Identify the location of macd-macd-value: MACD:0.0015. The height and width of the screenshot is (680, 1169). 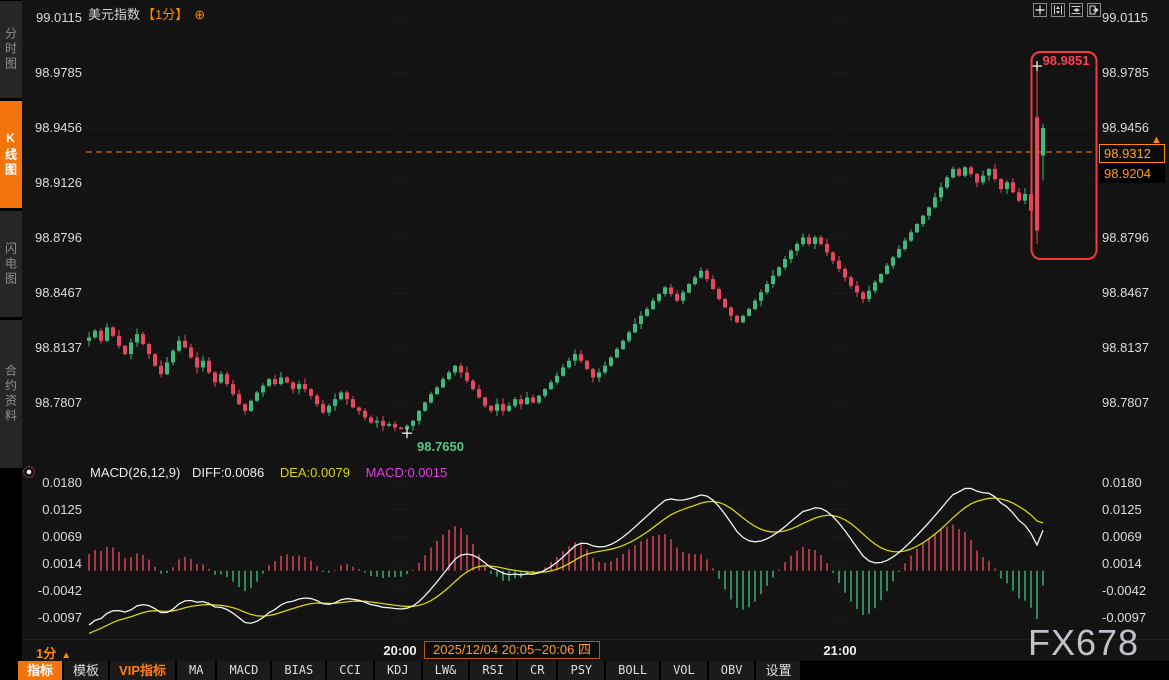
(406, 472).